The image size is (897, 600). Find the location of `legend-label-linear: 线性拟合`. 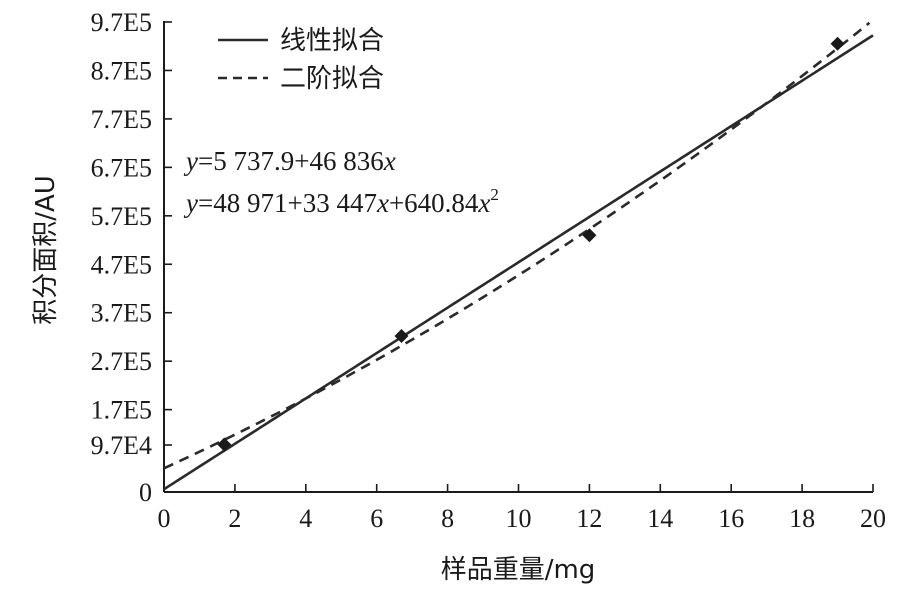

legend-label-linear: 线性拟合 is located at coordinates (332, 41).